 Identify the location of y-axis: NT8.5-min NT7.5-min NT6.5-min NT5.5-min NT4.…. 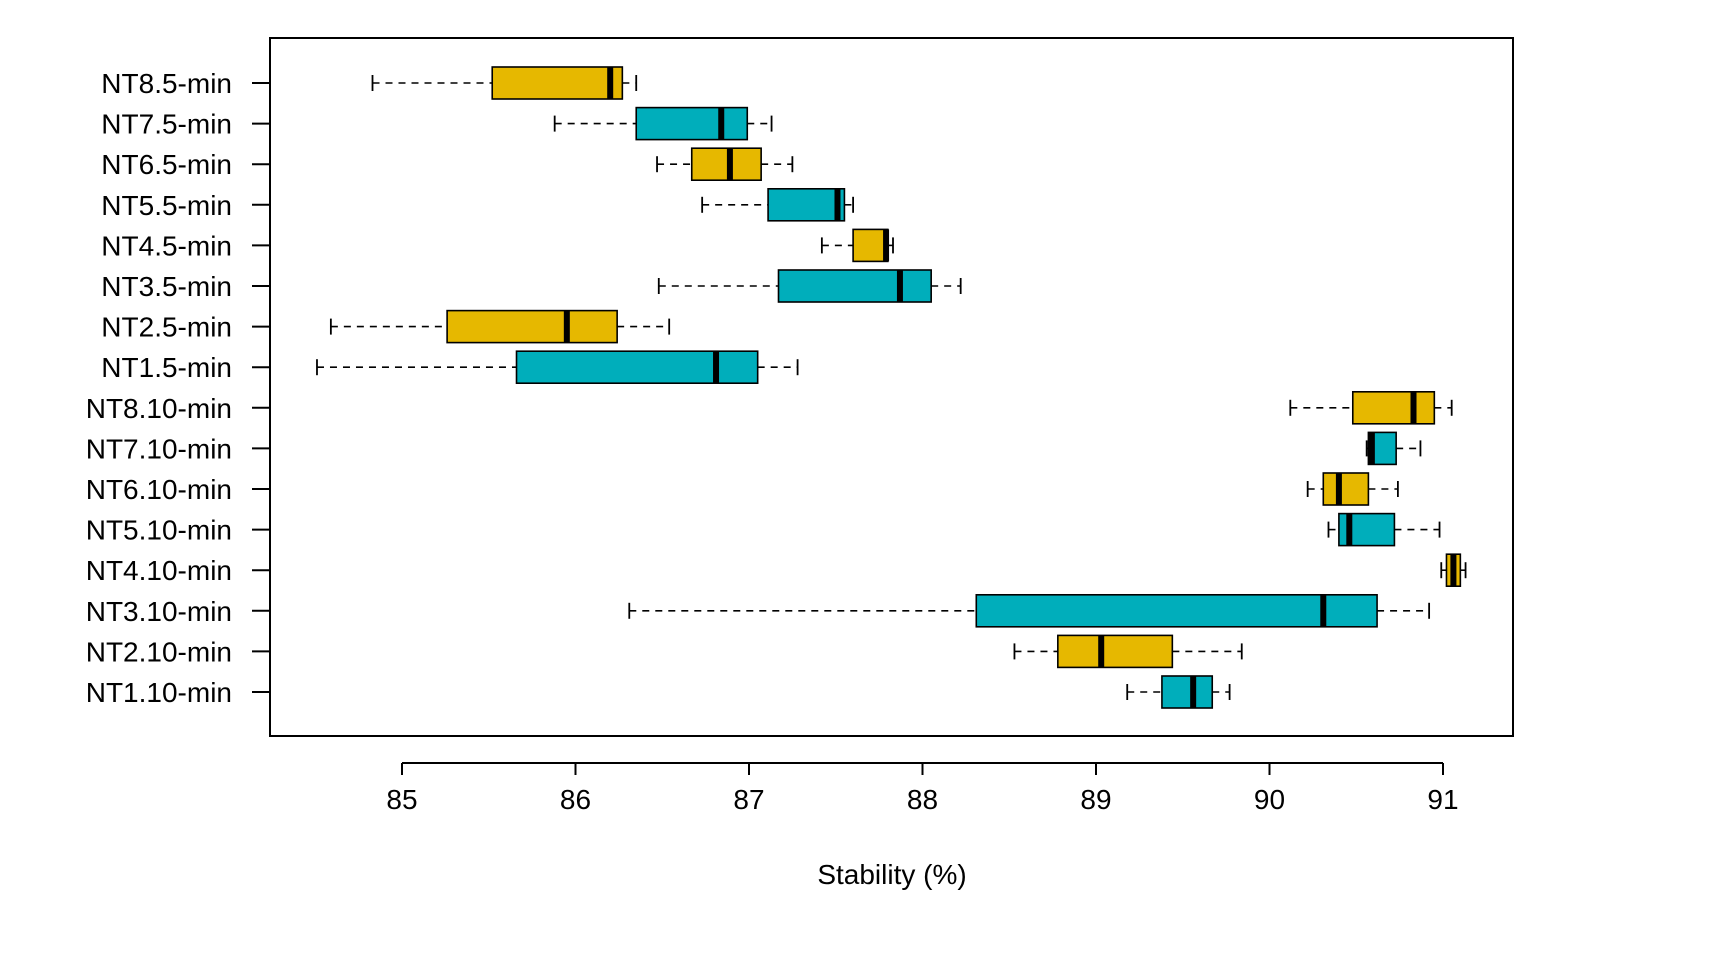
(178, 388).